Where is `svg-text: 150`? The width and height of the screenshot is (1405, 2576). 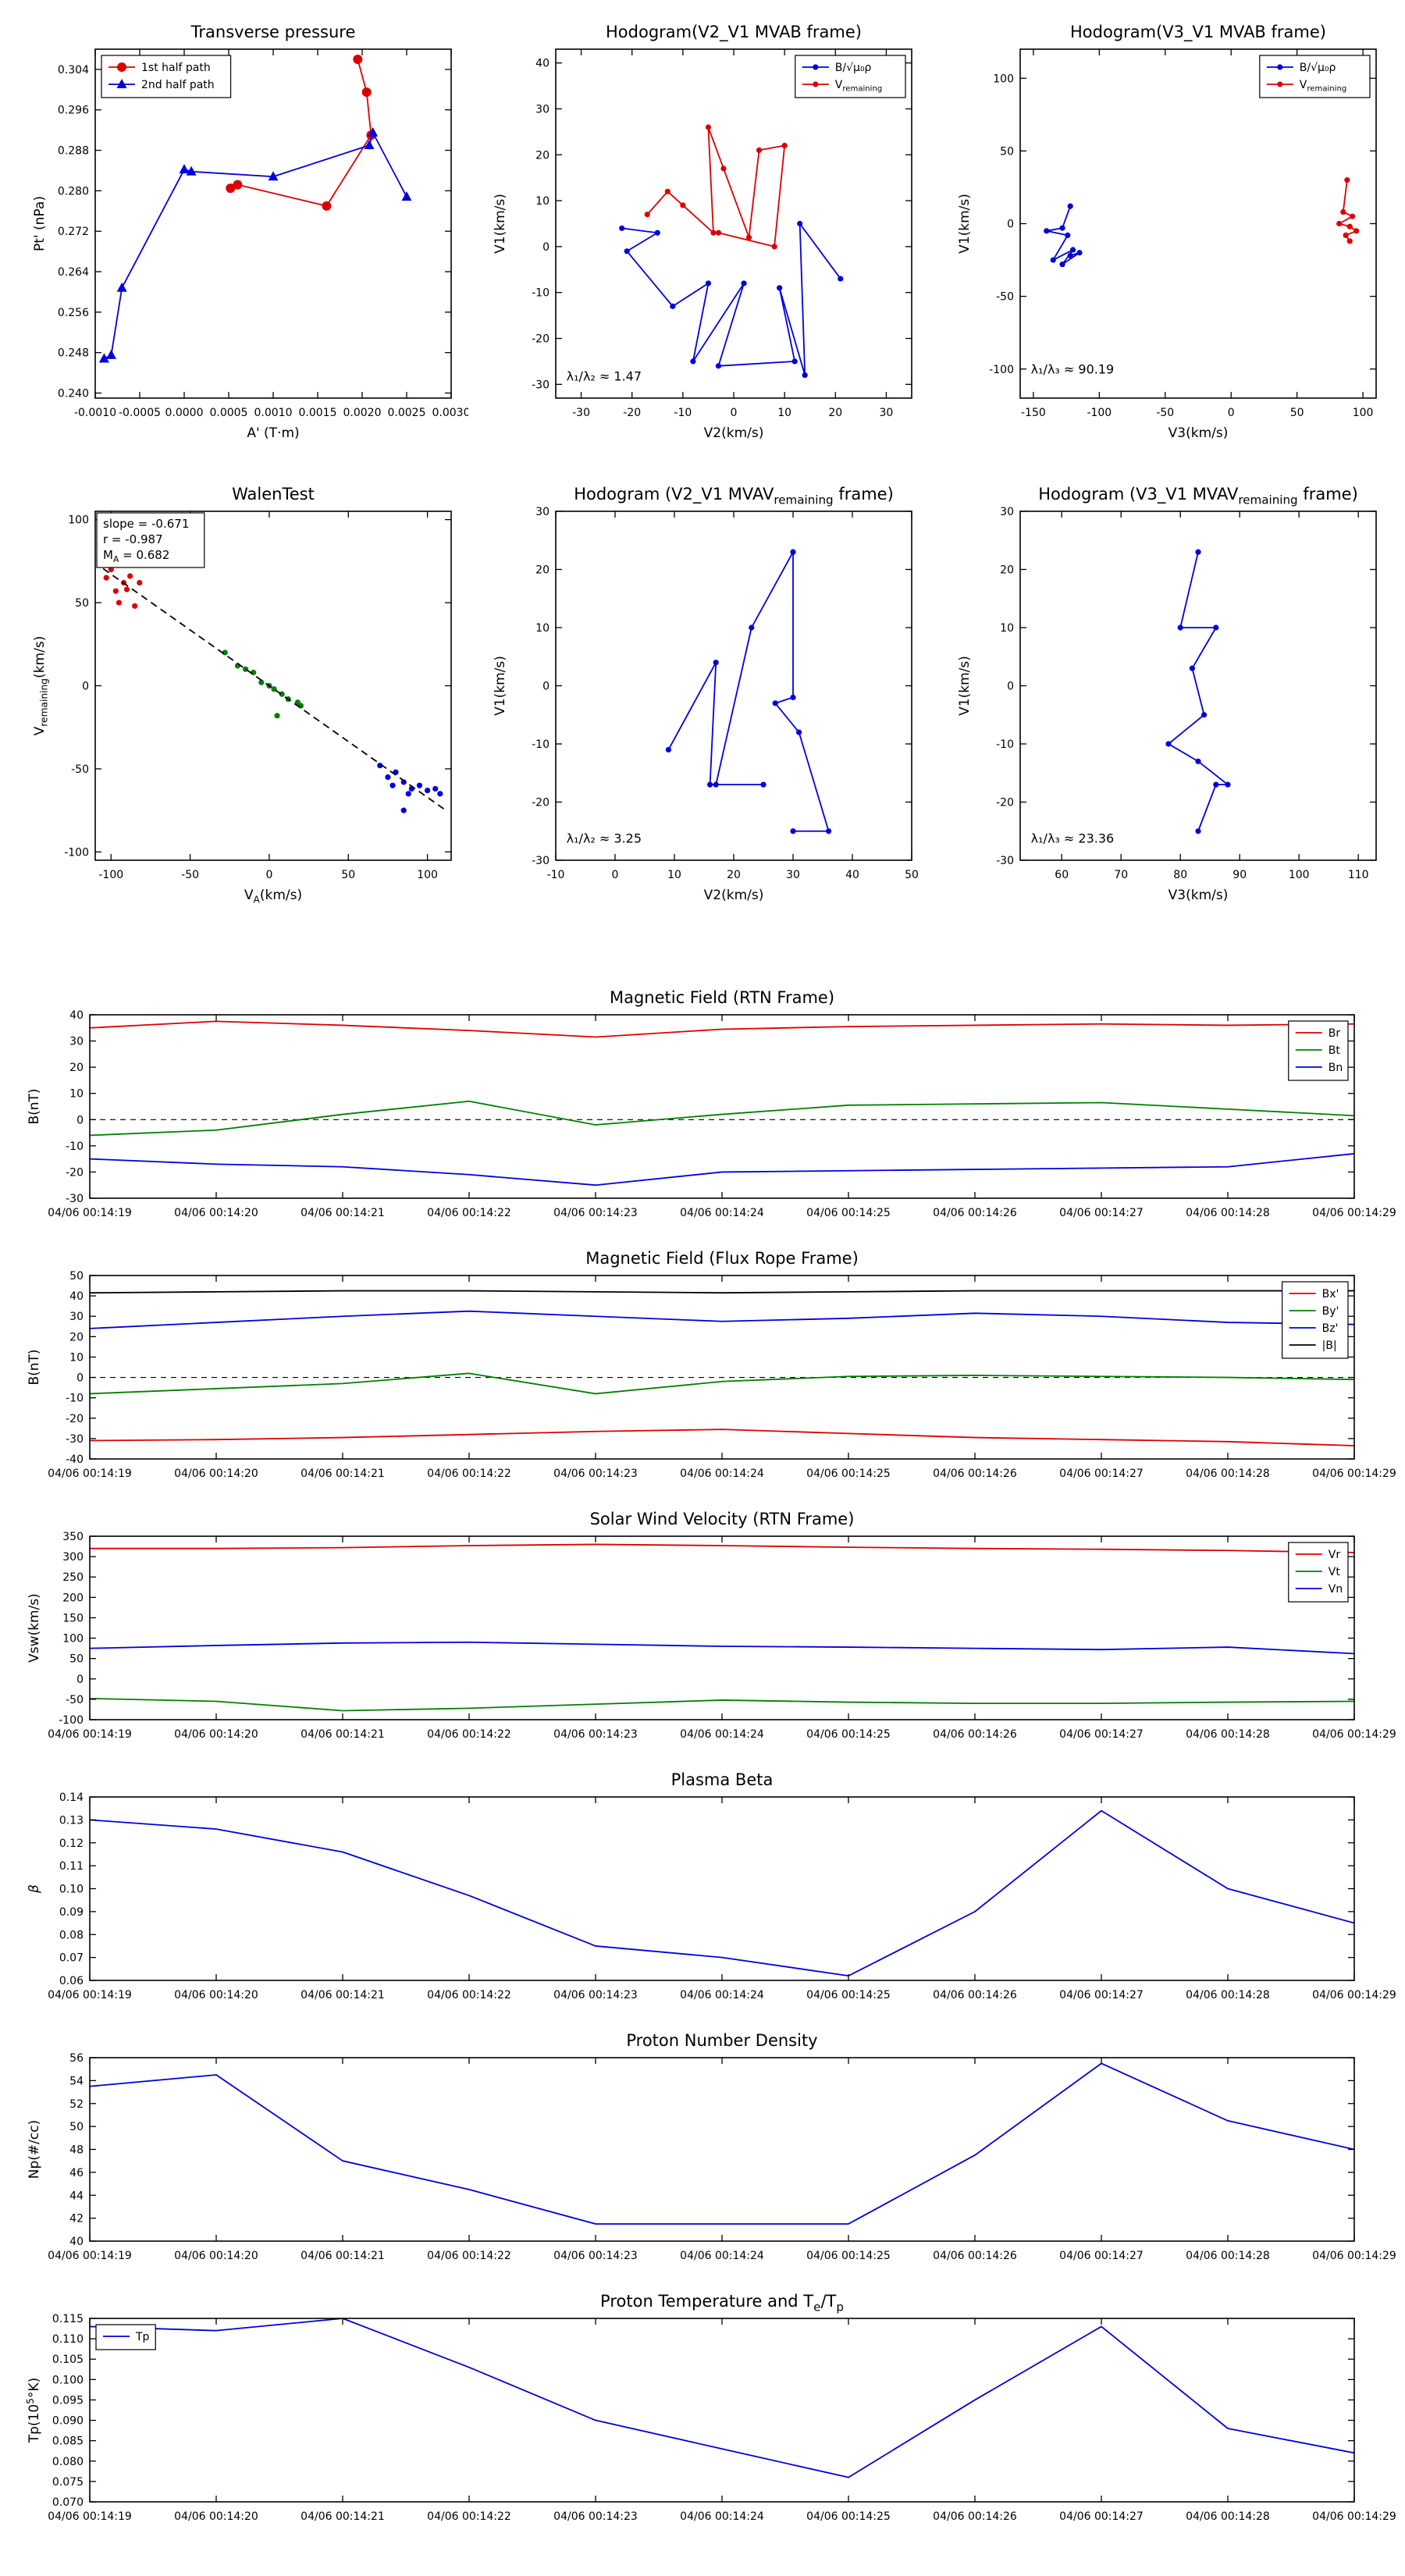
svg-text: 150 is located at coordinates (73, 1618).